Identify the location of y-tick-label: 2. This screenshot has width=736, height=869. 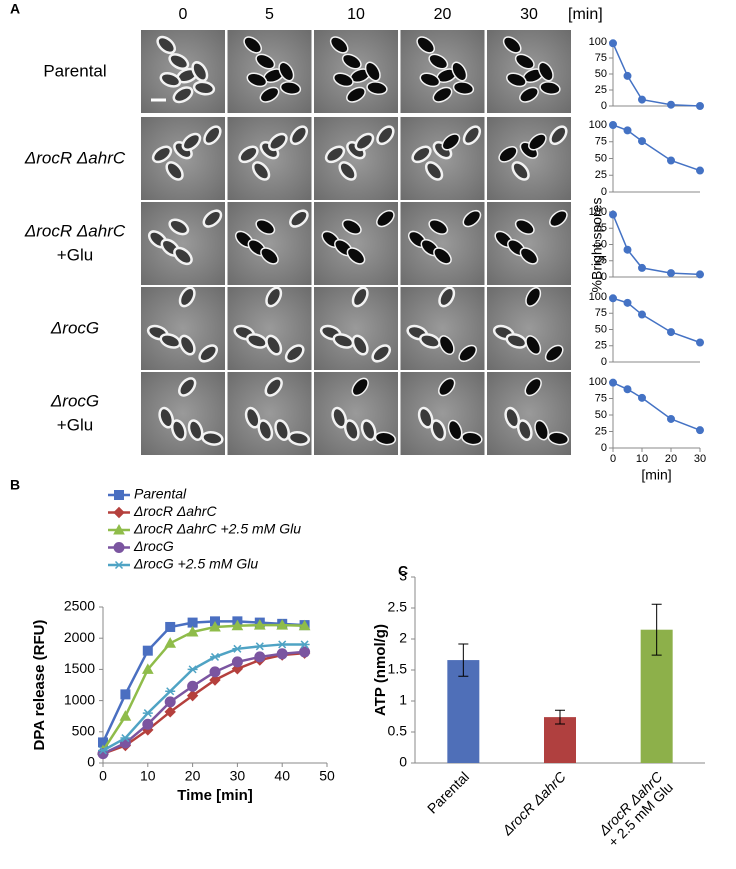
(403, 638).